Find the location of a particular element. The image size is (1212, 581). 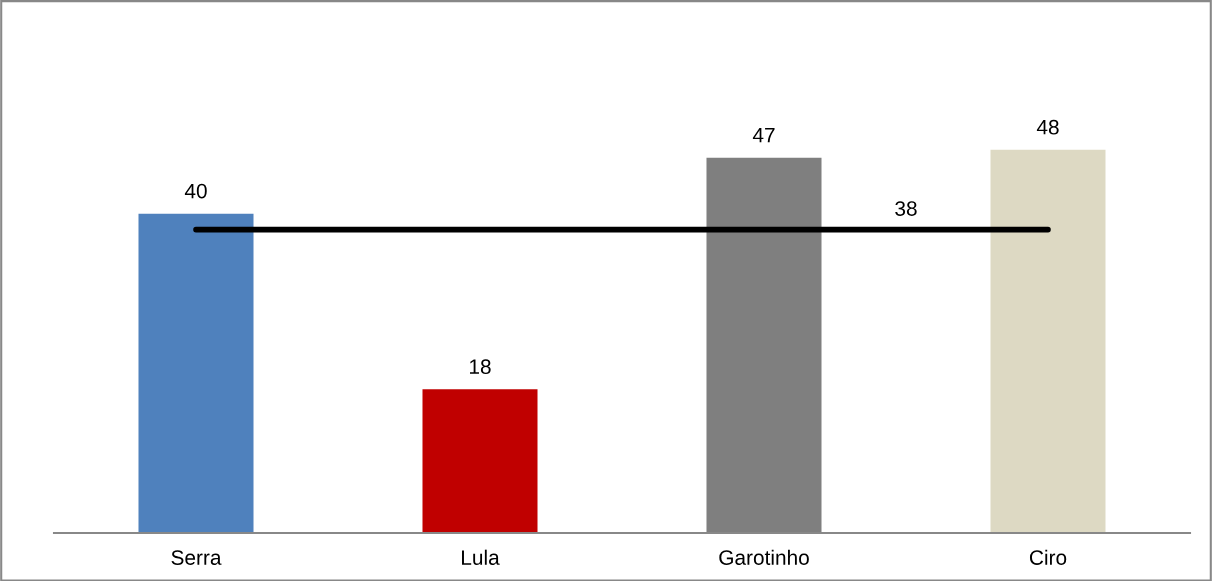

x-tick-label: Lula is located at coordinates (481, 557).